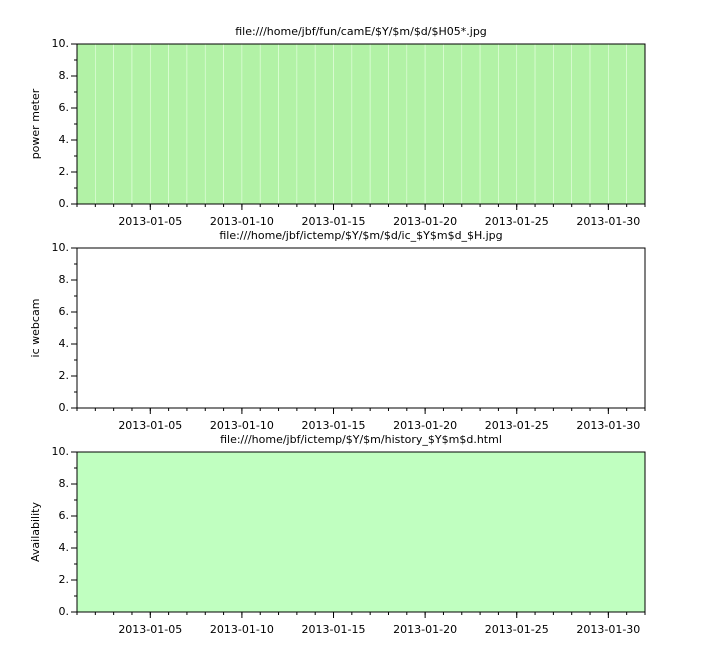  Describe the element at coordinates (35, 532) in the screenshot. I see `y-axis-label: Availability` at that location.